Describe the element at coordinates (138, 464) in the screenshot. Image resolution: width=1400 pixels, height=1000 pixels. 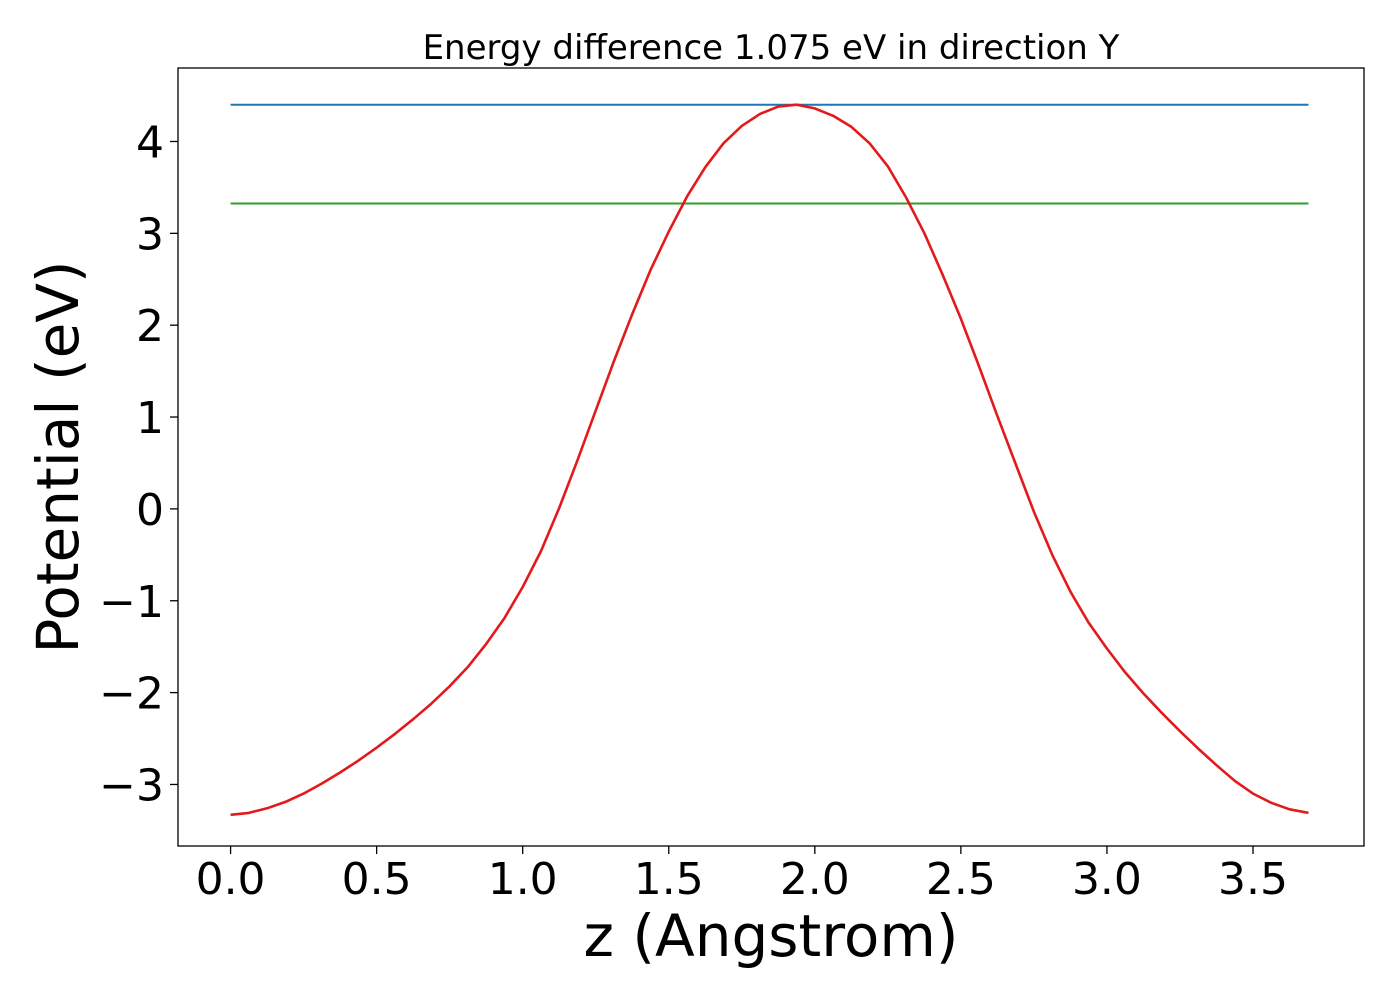
I see `y-axis-ticks: −3 −2 −1 0 1 2 3 4` at that location.